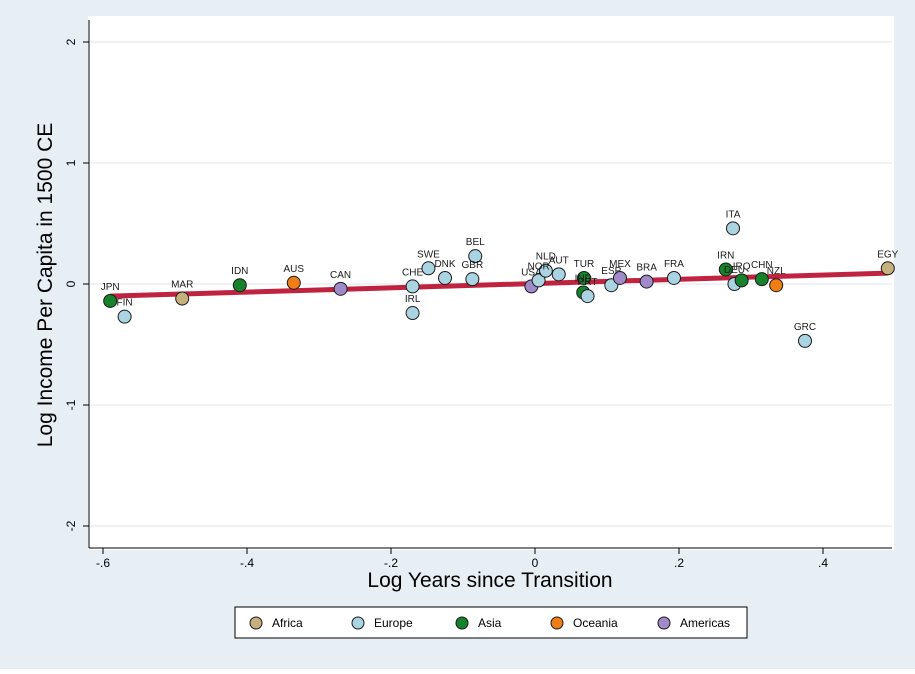 The width and height of the screenshot is (915, 674). Describe the element at coordinates (535, 563) in the screenshot. I see `x-tick-label: 0` at that location.